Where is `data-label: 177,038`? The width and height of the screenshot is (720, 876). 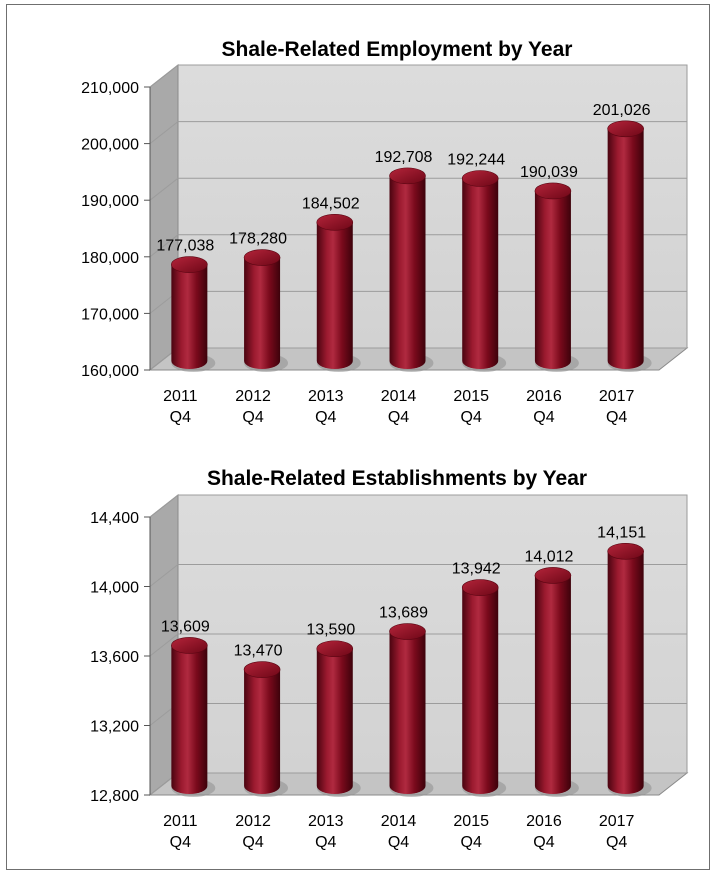 data-label: 177,038 is located at coordinates (185, 246).